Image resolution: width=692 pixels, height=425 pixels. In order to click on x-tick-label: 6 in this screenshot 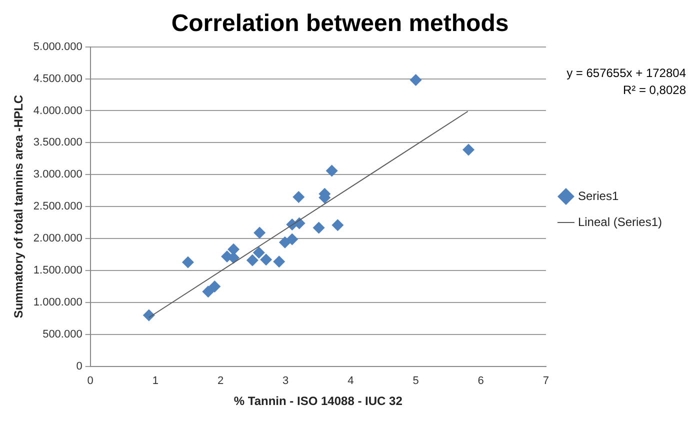, I will do `click(481, 381)`.